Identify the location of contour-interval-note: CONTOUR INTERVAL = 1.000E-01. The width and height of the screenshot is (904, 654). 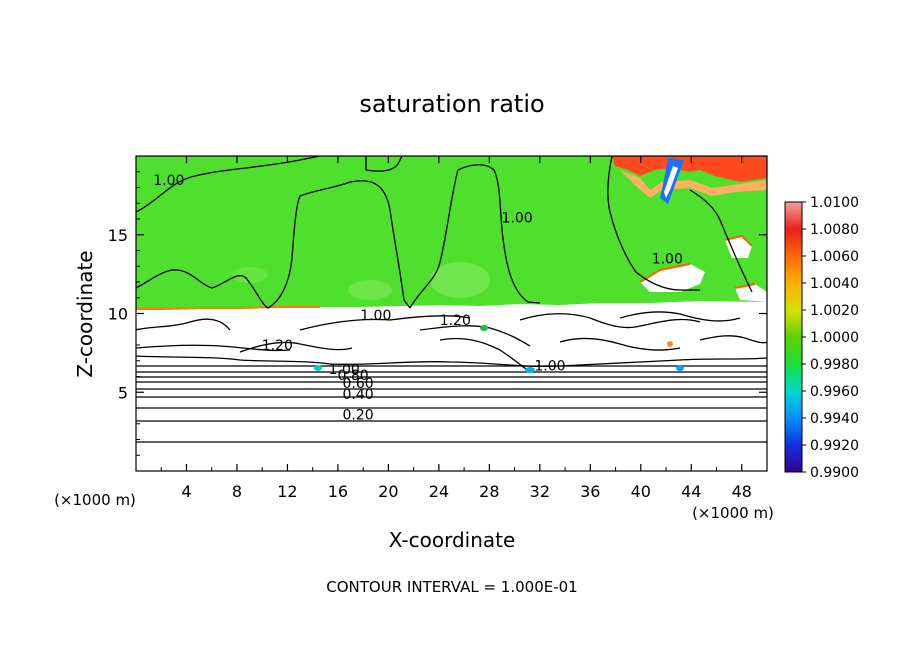
(451, 587).